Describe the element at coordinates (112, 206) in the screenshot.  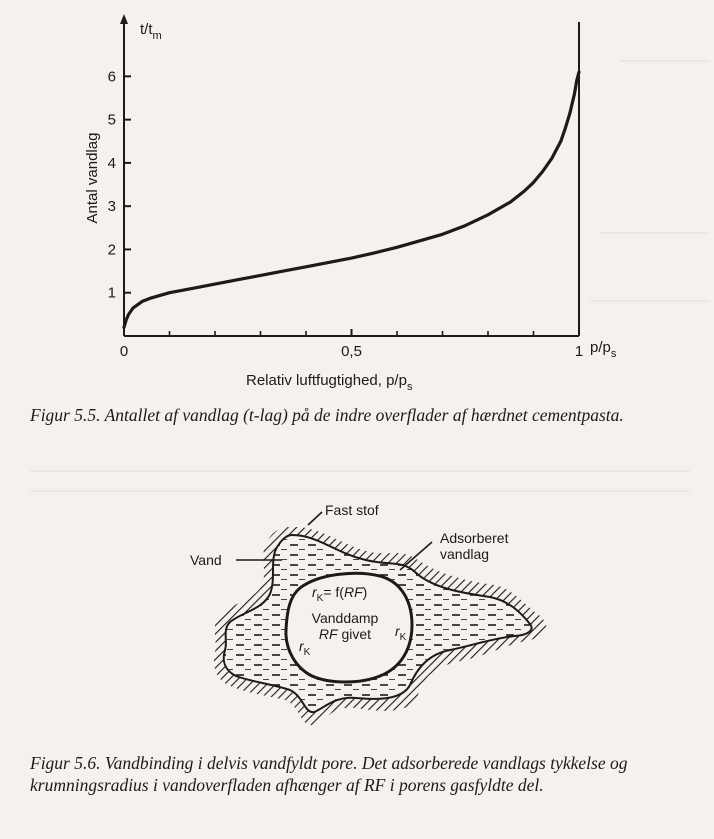
I see `y-tick-label-3: 3` at that location.